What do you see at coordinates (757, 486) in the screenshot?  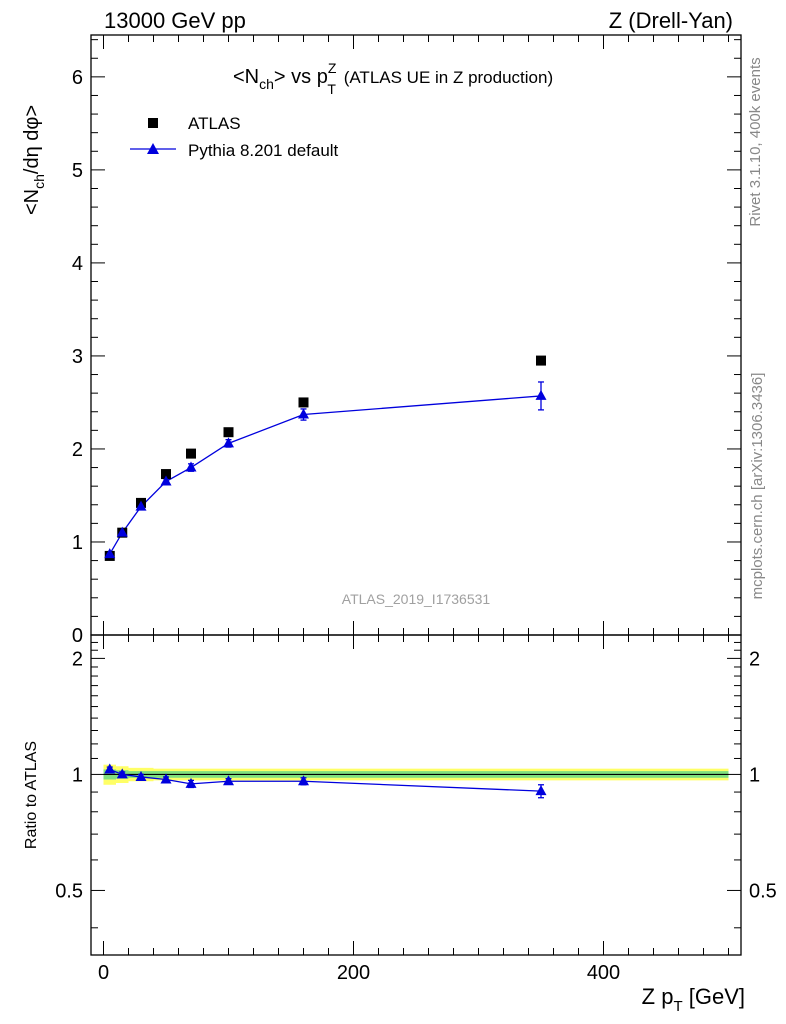 I see `mcplots-reference-text: mcplots.cern.ch [arXiv:1306.3436]` at bounding box center [757, 486].